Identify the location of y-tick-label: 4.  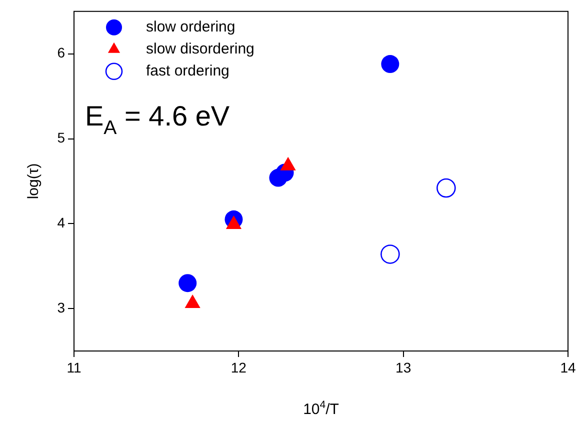
(61, 222).